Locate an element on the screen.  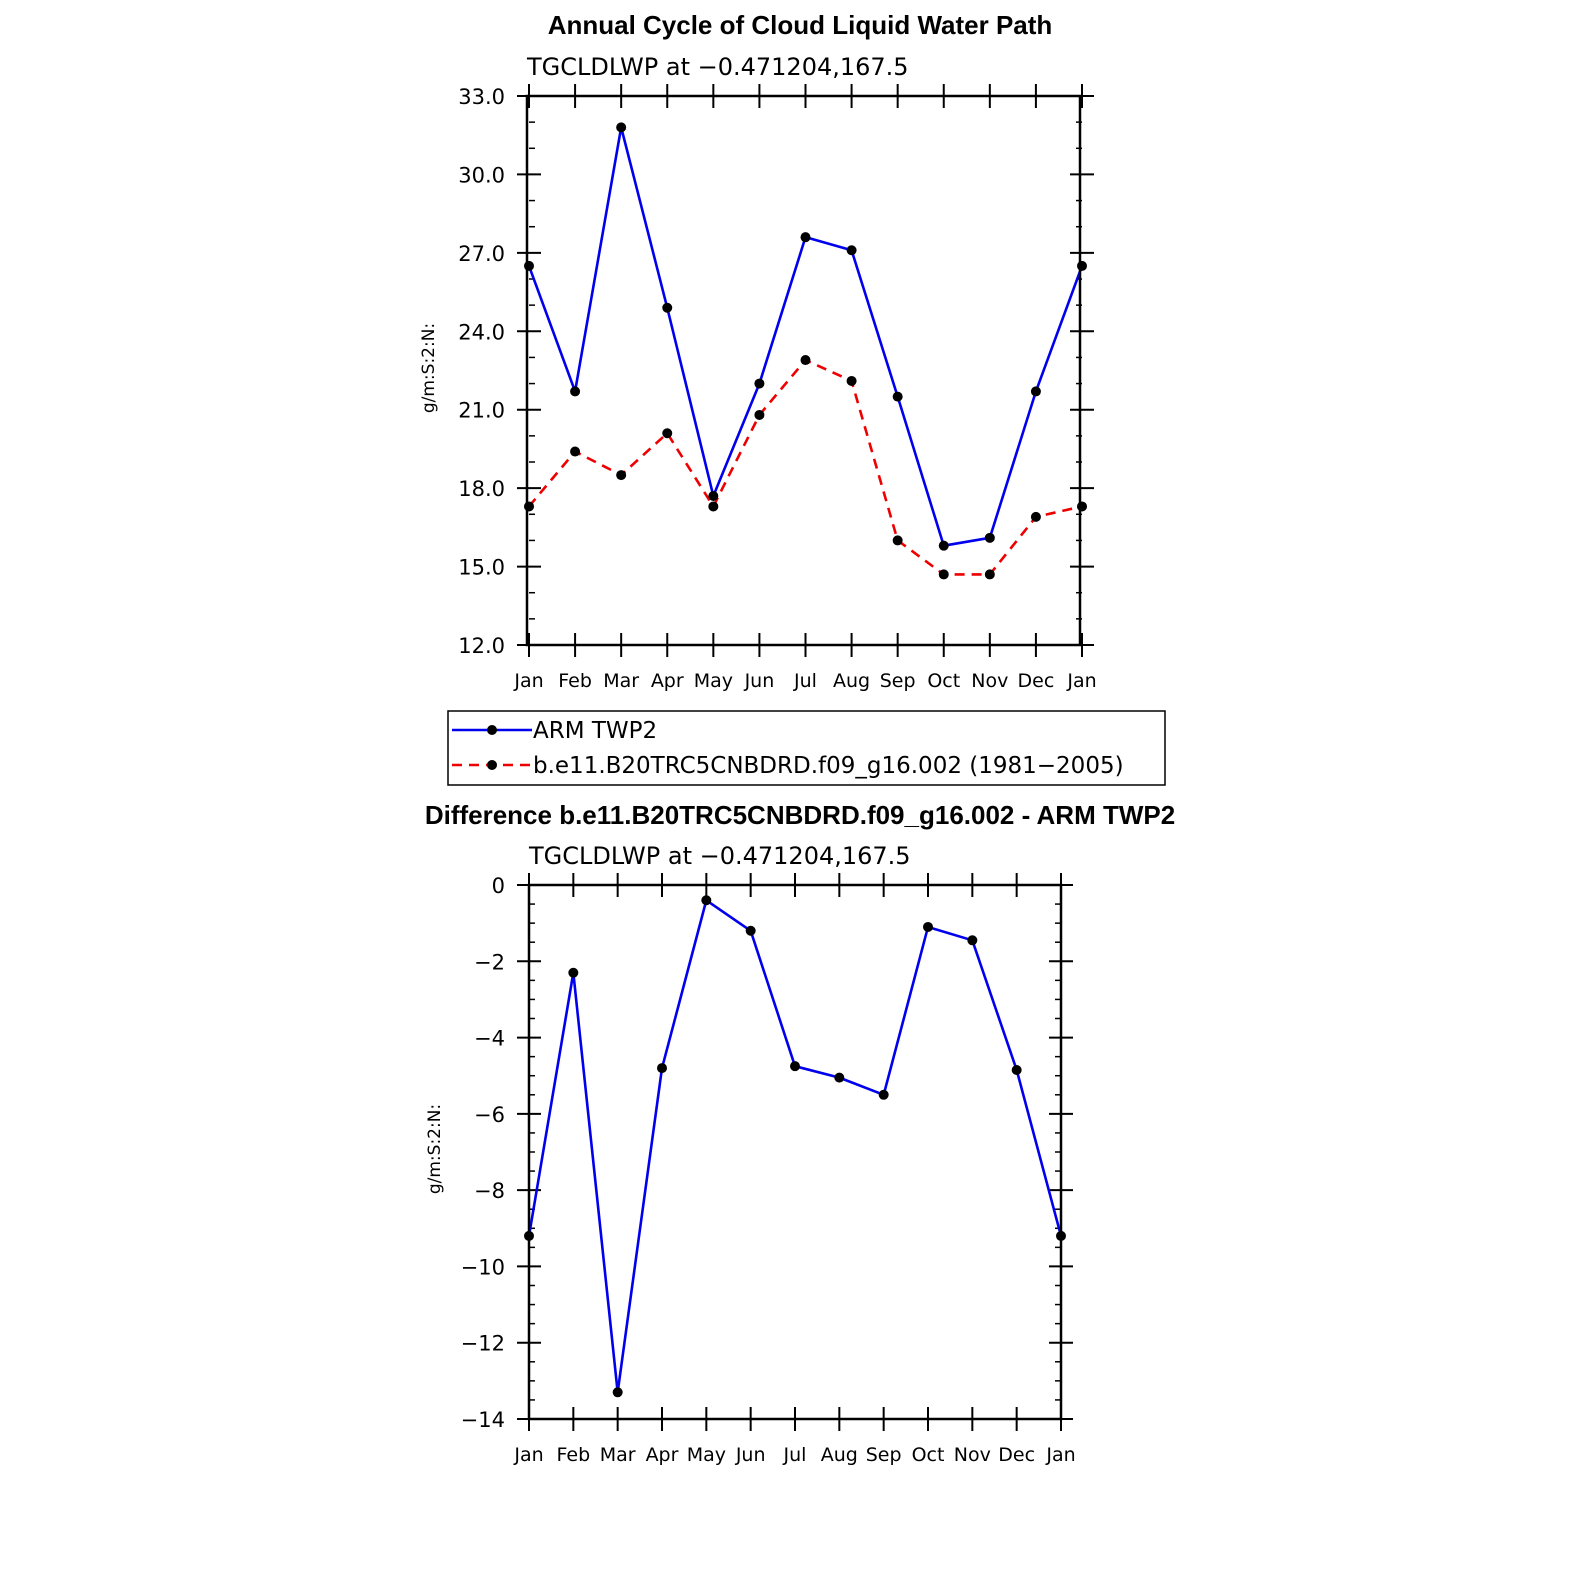
y-tick-label: −4 is located at coordinates (489, 1039).